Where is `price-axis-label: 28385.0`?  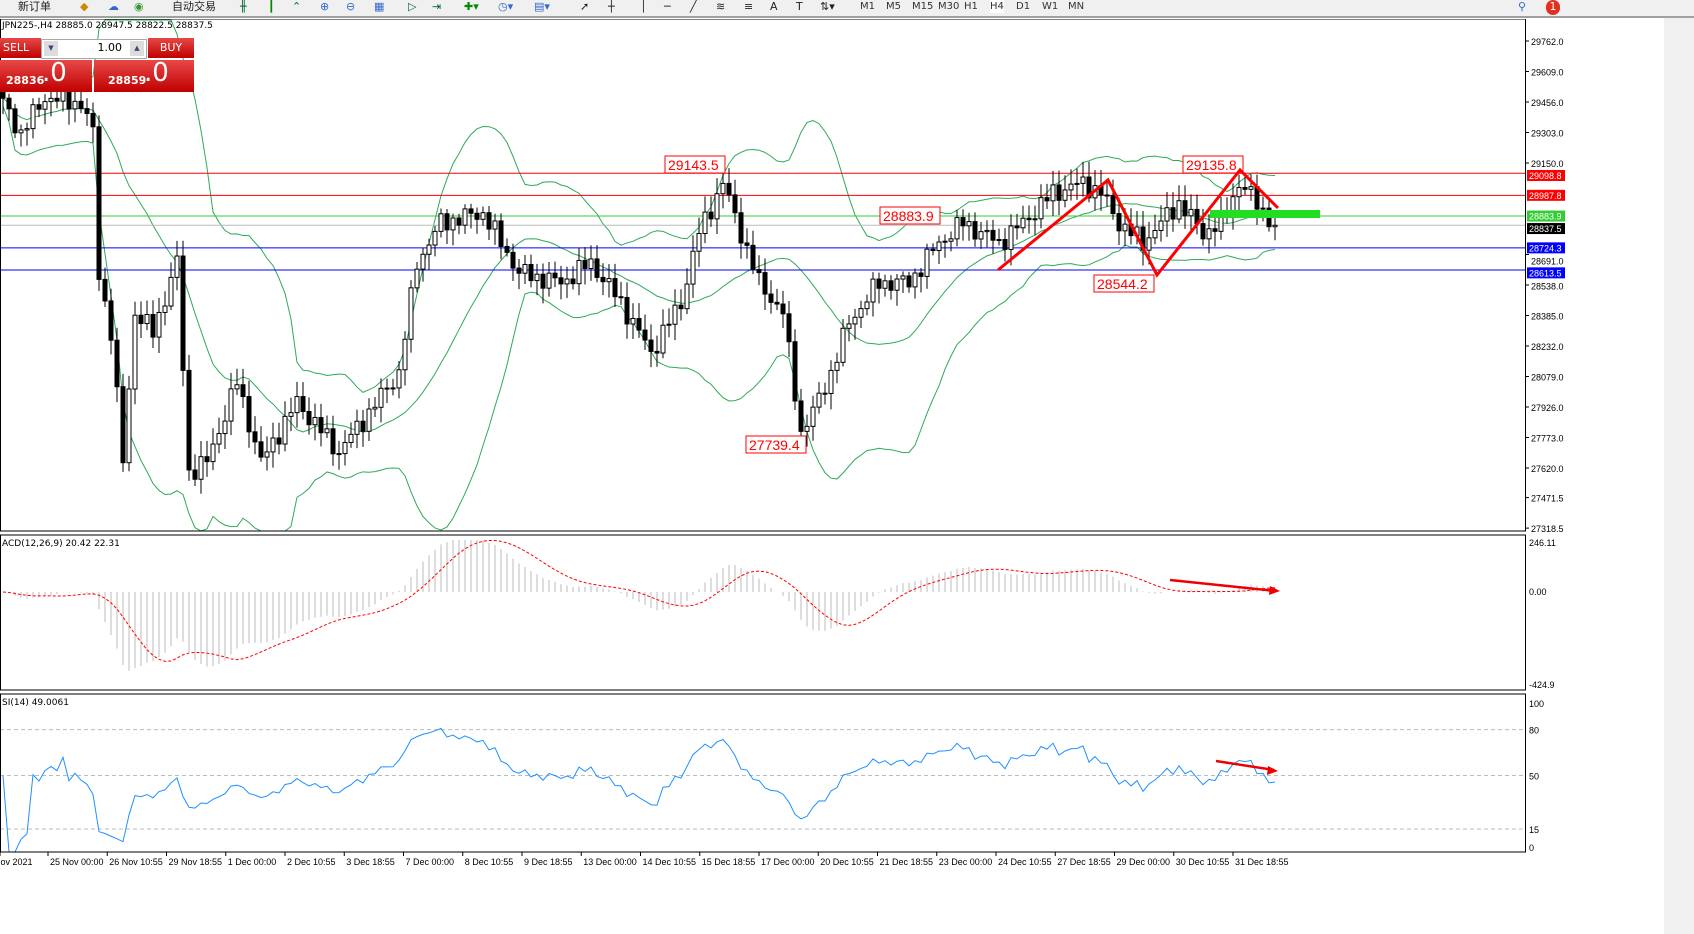 price-axis-label: 28385.0 is located at coordinates (1547, 317).